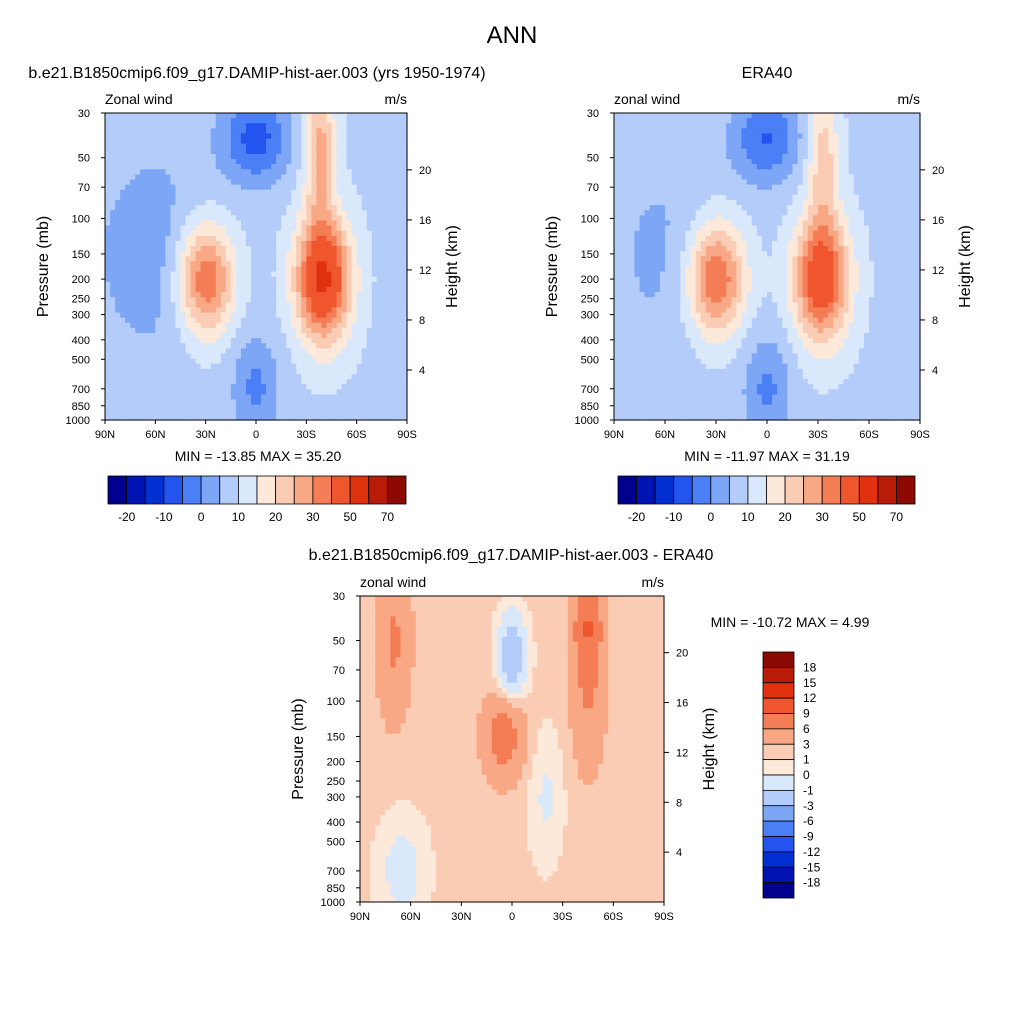 Image resolution: width=1024 pixels, height=1024 pixels. What do you see at coordinates (78, 421) in the screenshot?
I see `y-tick-label: 1000` at bounding box center [78, 421].